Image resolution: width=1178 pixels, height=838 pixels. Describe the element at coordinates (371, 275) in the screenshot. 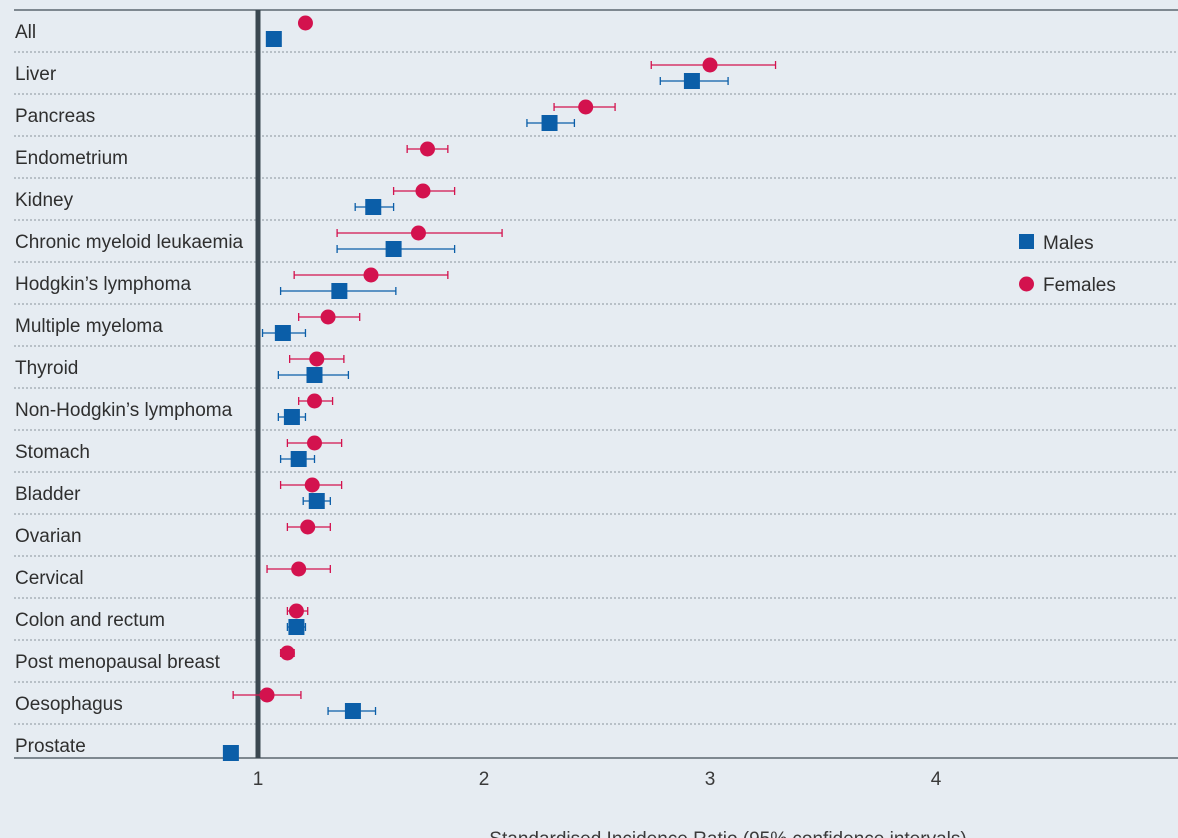

I see `marker-females-hodgkin-s-lymphoma` at that location.